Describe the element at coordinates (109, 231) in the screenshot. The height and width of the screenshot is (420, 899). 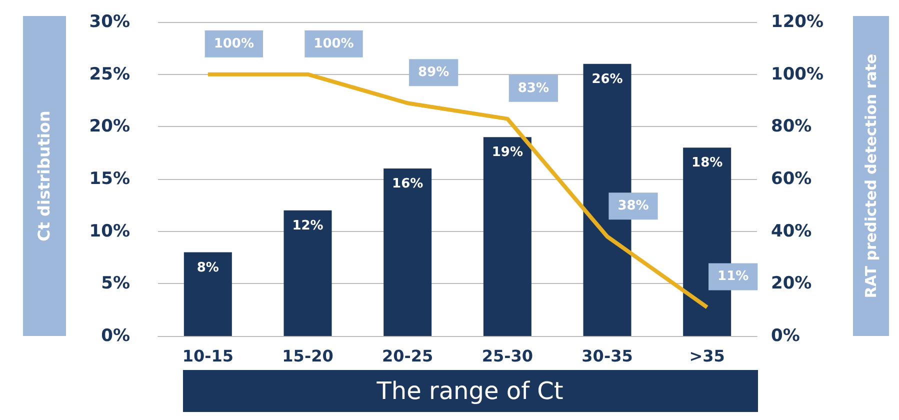
I see `y-tick-label: 10%` at that location.